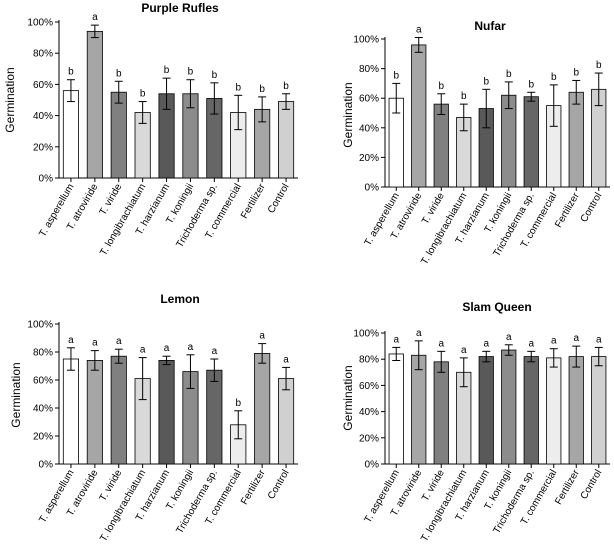 The width and height of the screenshot is (614, 557). Describe the element at coordinates (180, 8) in the screenshot. I see `chart-title: Purple Rufles` at that location.